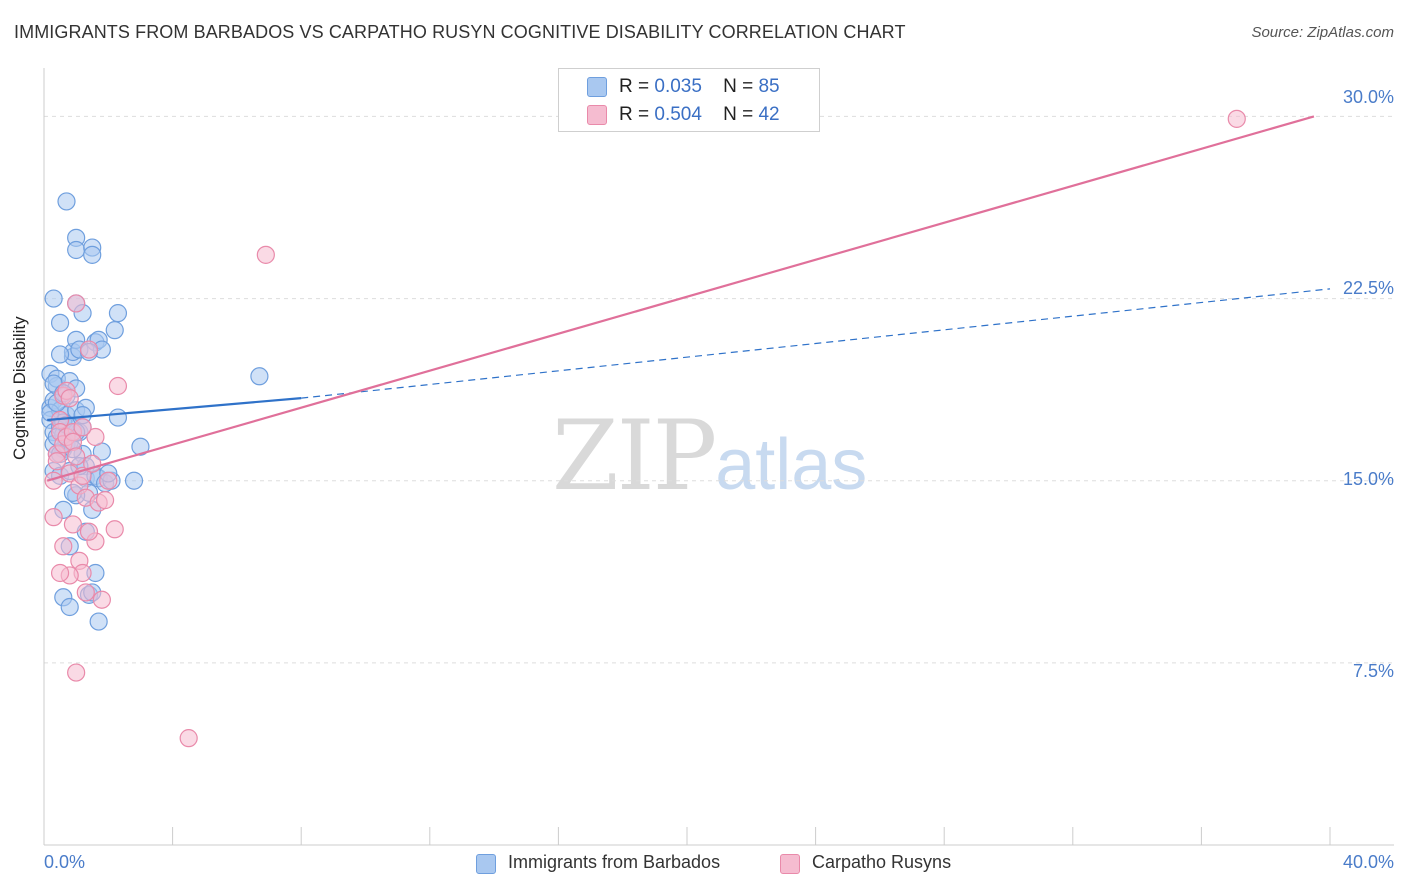 This screenshot has height=892, width=1406. What do you see at coordinates (769, 86) in the screenshot?
I see `legend-n-value: 85` at bounding box center [769, 86].